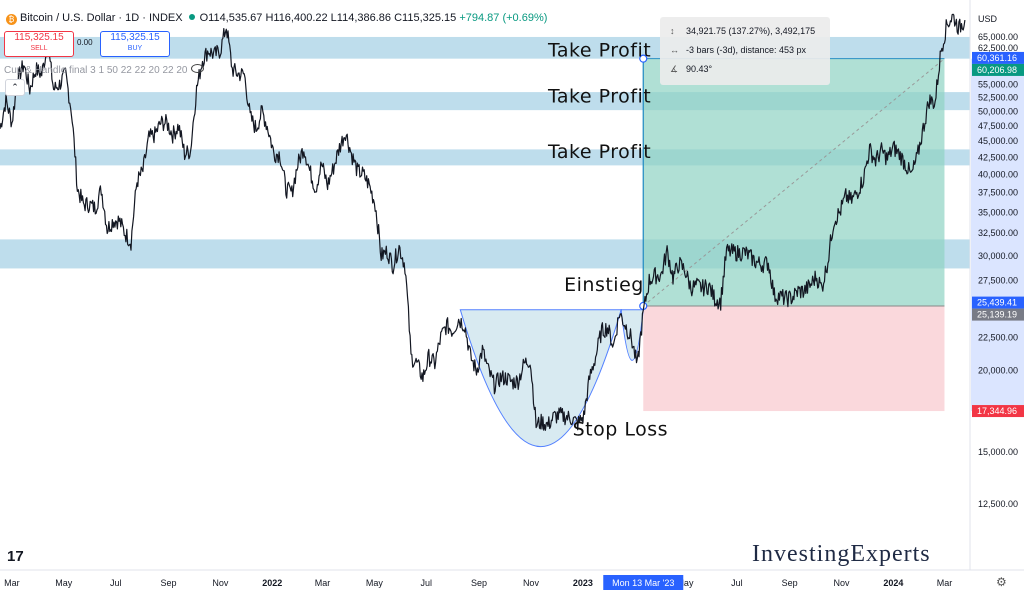 The height and width of the screenshot is (614, 1024). I want to click on indicator-legend: Cup & Handle final 3 1 50 22 22 20 22 20, so click(104, 70).